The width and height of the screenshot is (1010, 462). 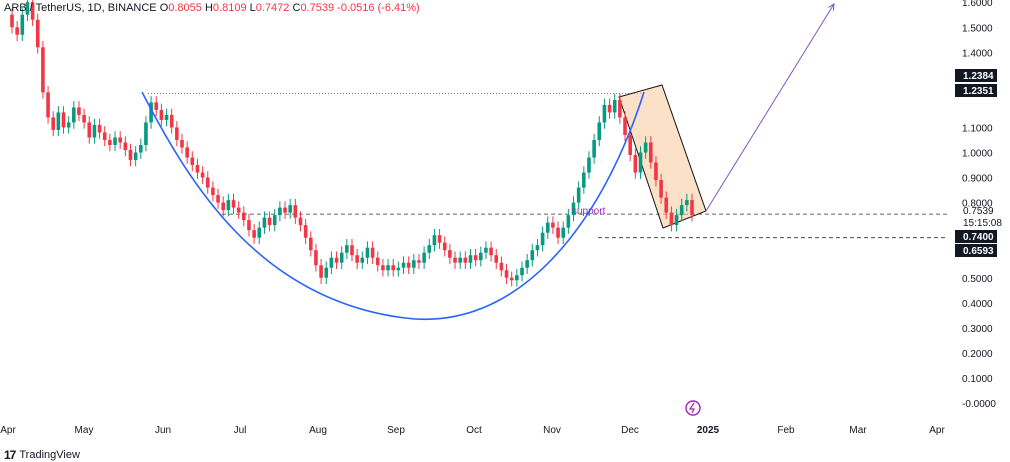 I want to click on price-tag-label: 1.2351, so click(x=978, y=91).